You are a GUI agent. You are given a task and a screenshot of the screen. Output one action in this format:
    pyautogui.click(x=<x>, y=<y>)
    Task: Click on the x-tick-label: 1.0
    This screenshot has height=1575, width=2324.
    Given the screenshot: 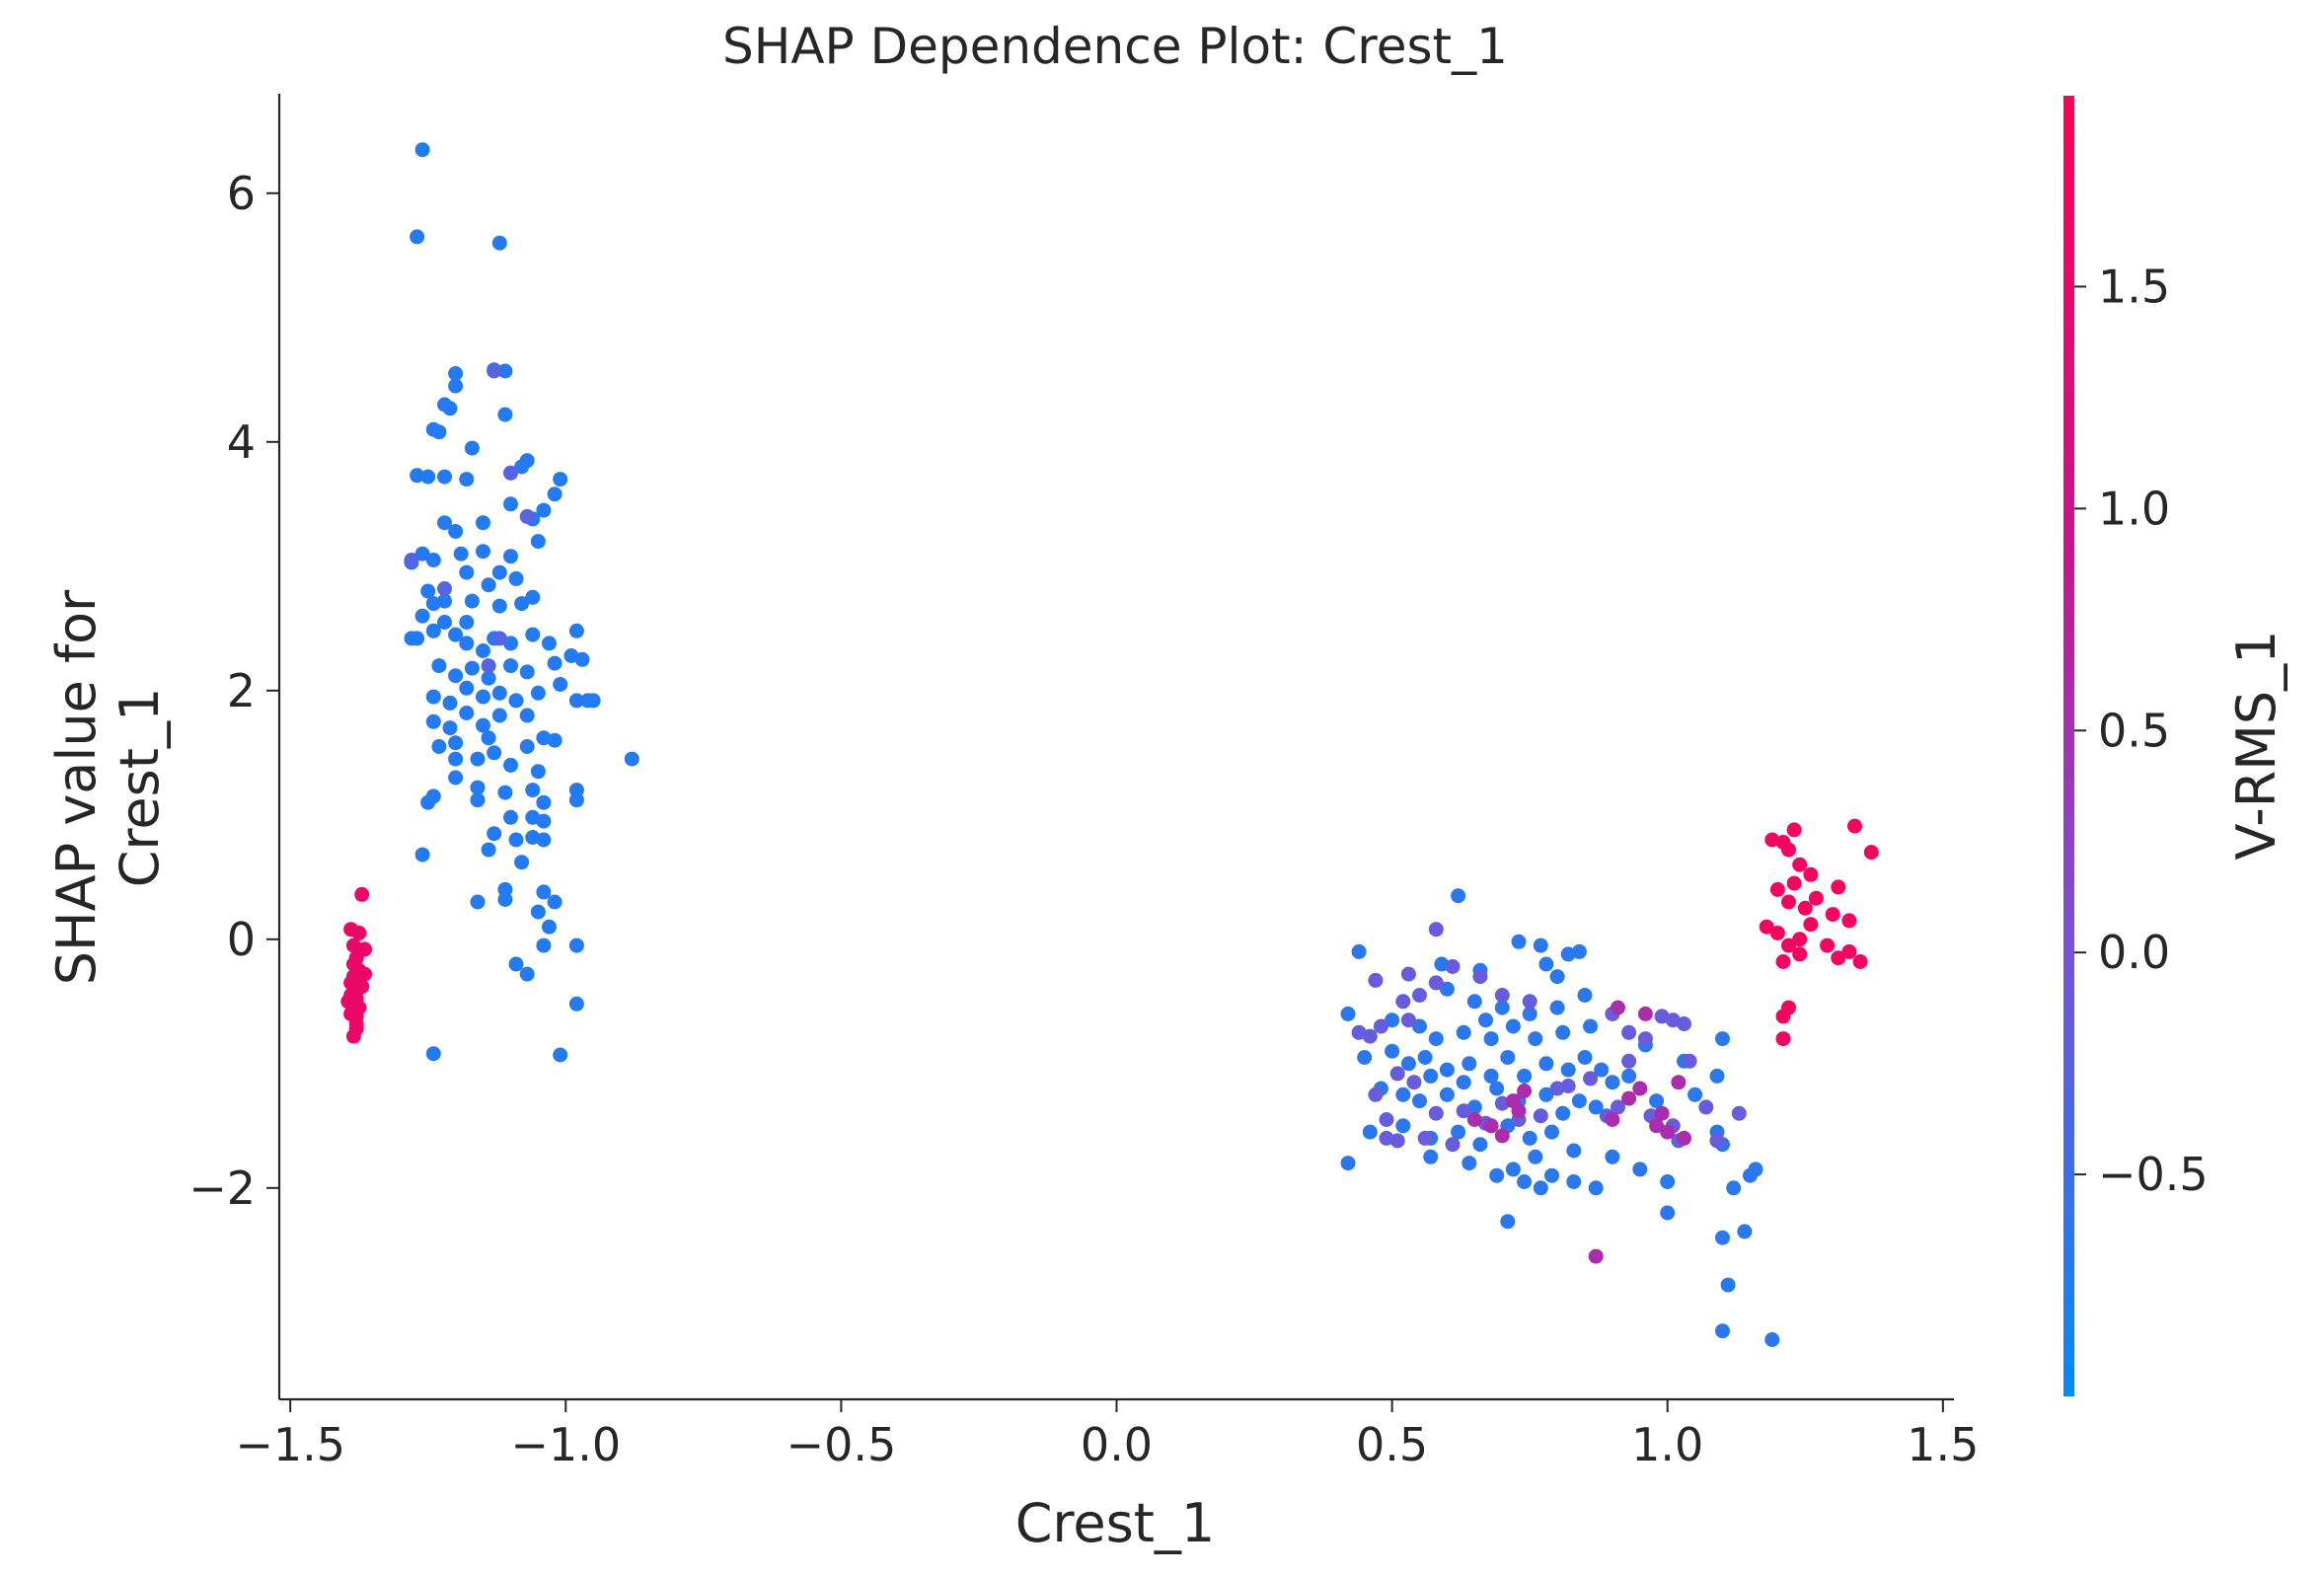 What is the action you would take?
    pyautogui.click(x=1667, y=1445)
    